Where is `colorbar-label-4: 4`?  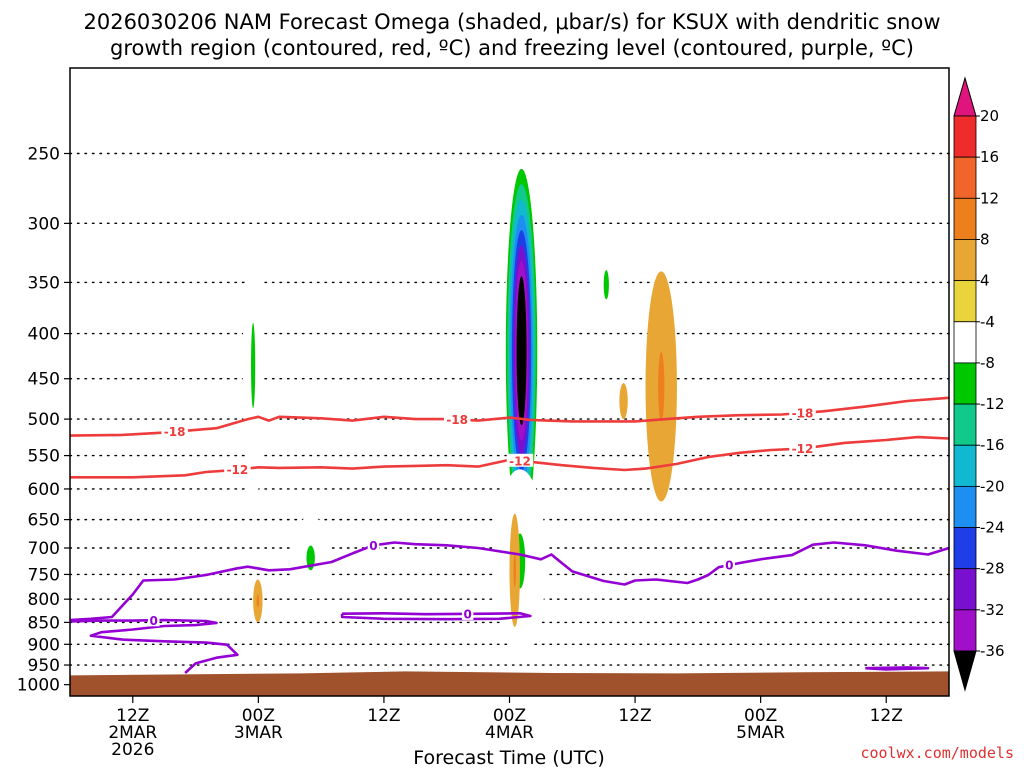
colorbar-label-4: 4 is located at coordinates (985, 281).